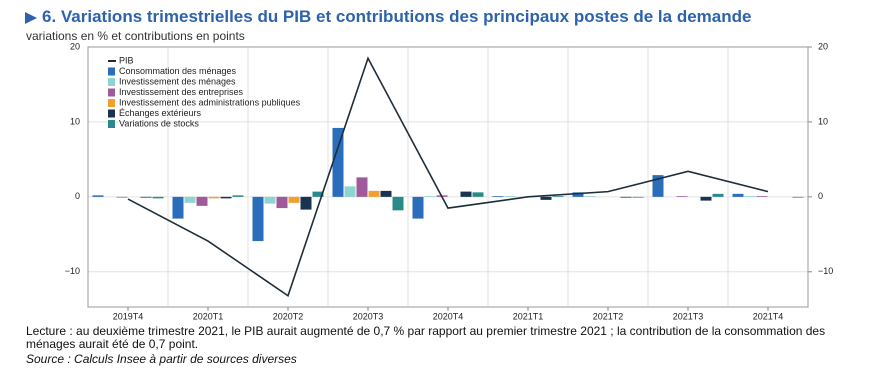 The height and width of the screenshot is (370, 872). Describe the element at coordinates (177, 81) in the screenshot. I see `legend-label: Investissement des ménages` at that location.